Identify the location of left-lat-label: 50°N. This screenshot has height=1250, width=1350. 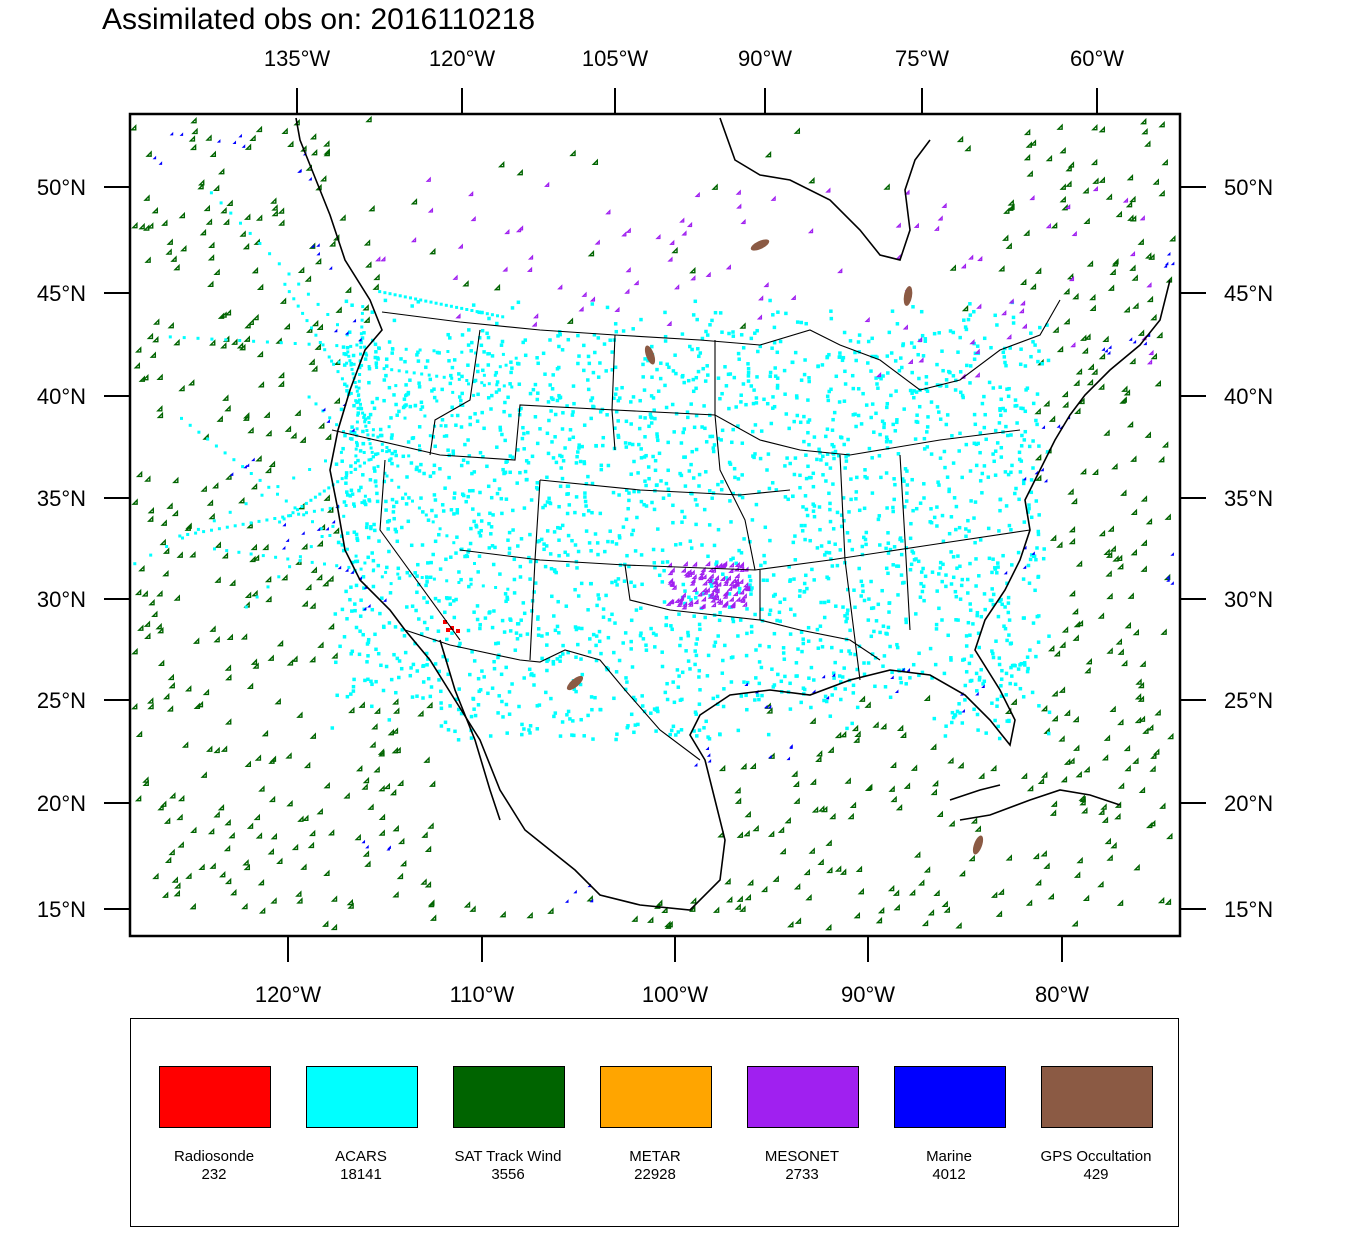
(61, 187).